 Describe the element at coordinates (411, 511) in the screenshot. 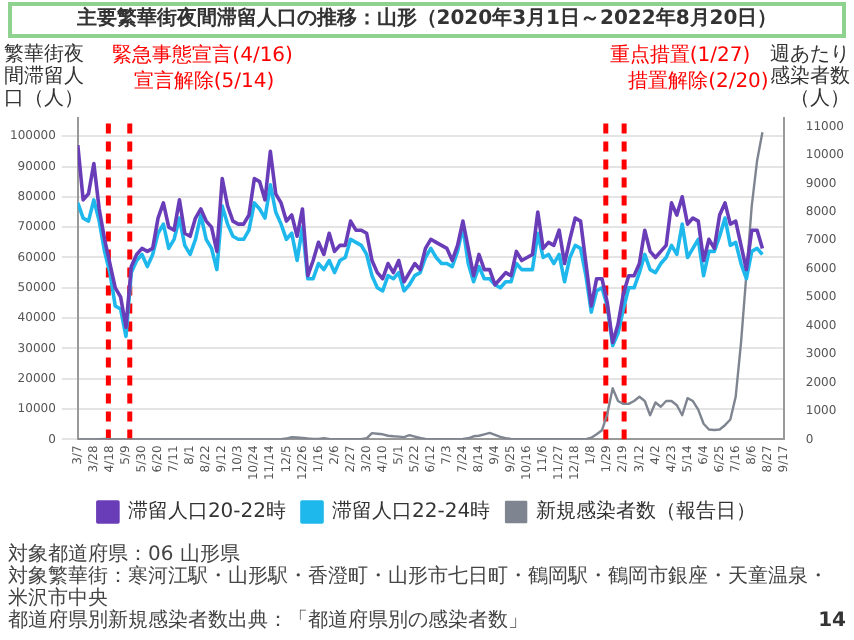

I see `legend-label: 滞留人口22-24時` at that location.